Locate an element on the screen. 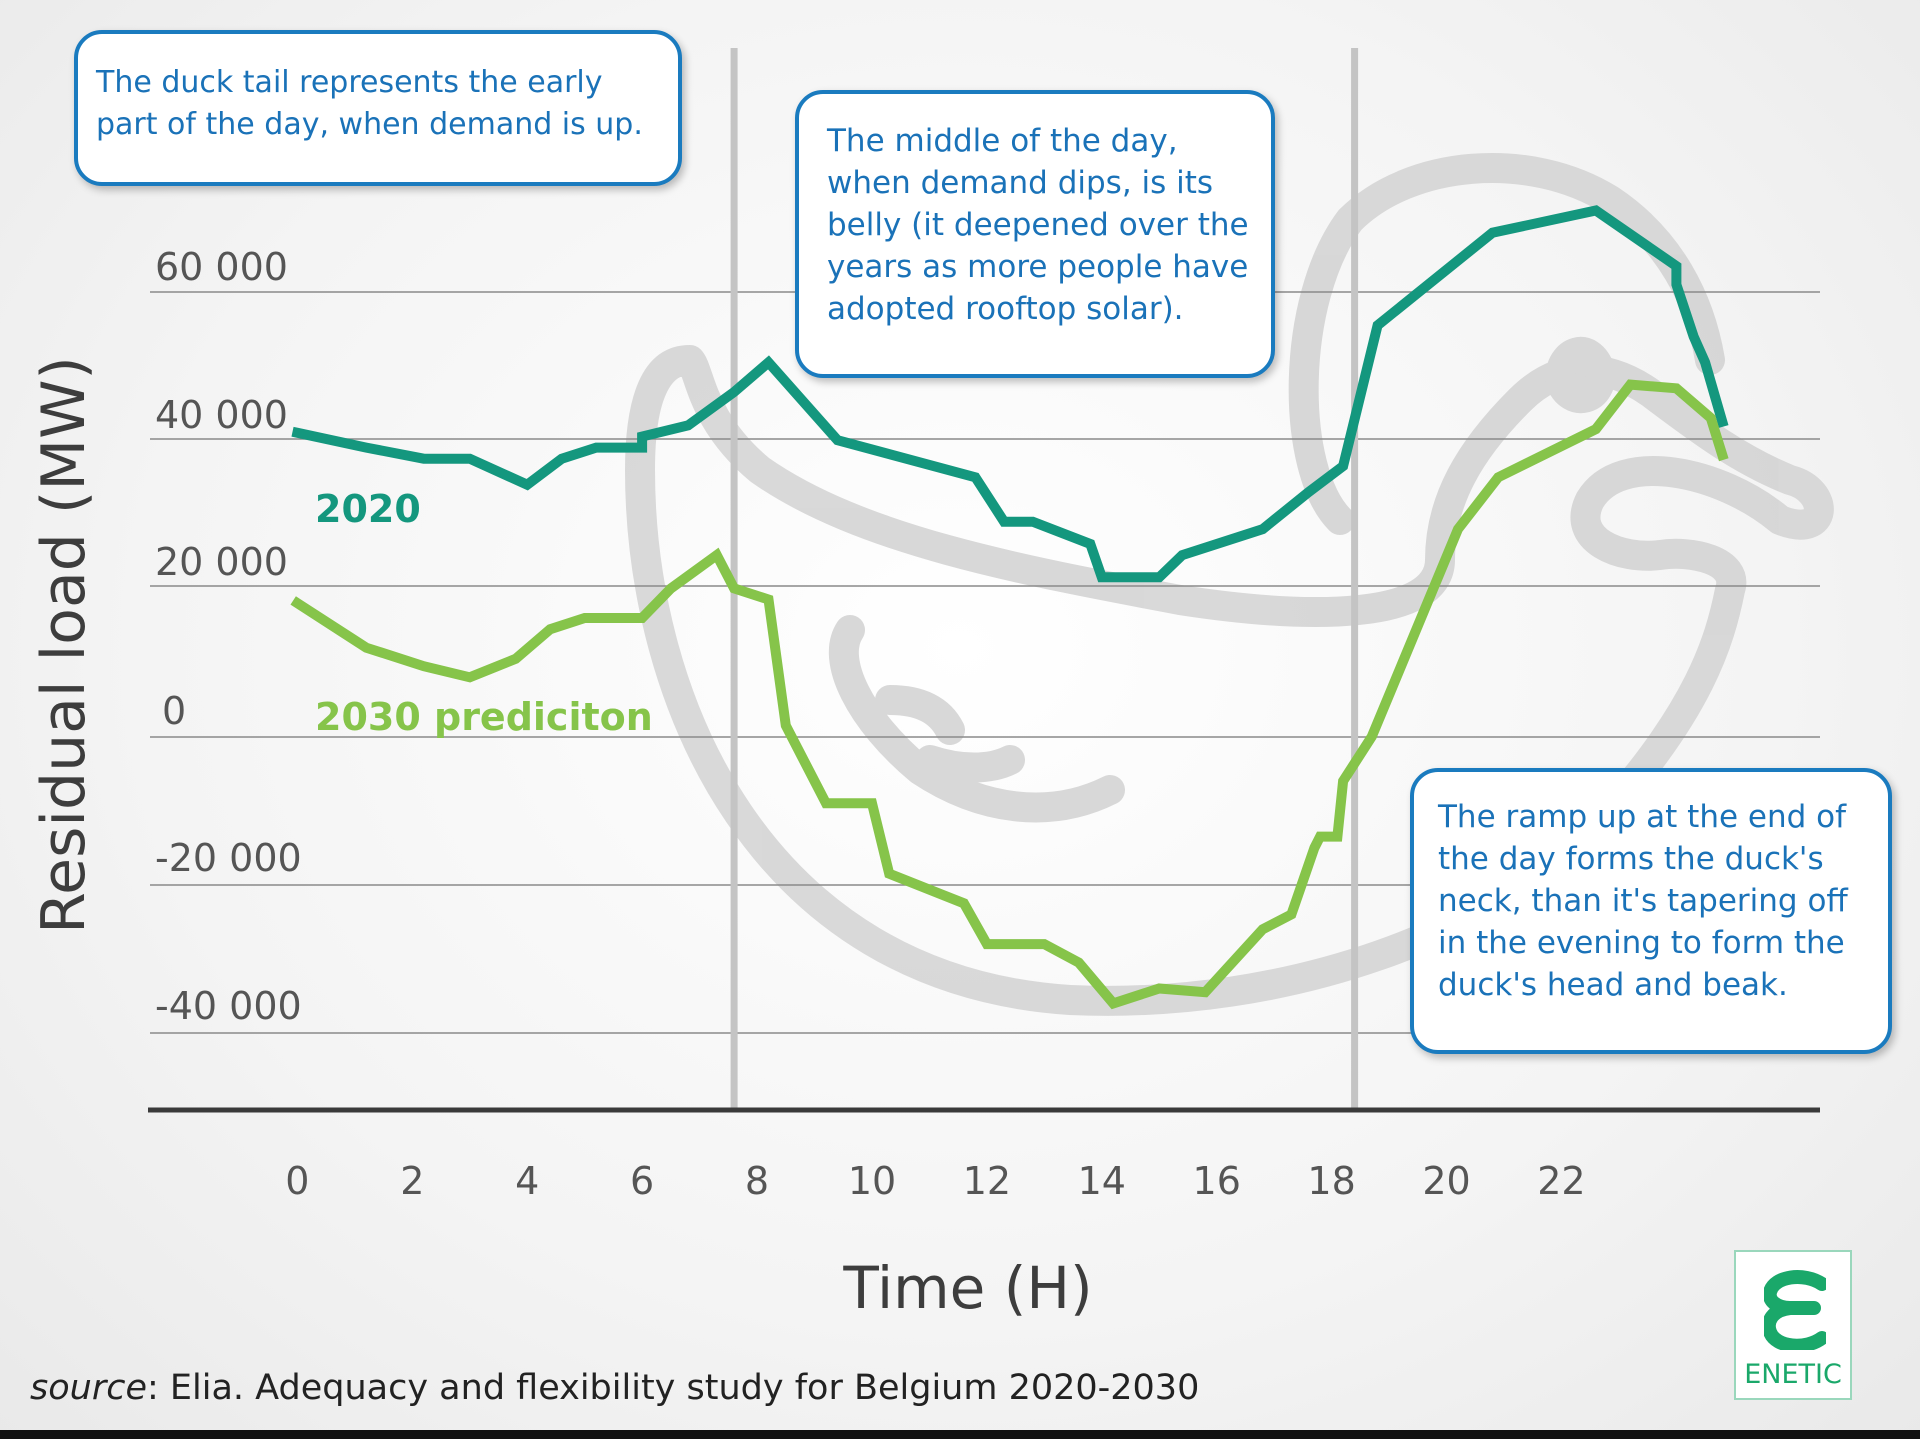 Image resolution: width=1920 pixels, height=1439 pixels. x-tick-label: 6 is located at coordinates (642, 1181).